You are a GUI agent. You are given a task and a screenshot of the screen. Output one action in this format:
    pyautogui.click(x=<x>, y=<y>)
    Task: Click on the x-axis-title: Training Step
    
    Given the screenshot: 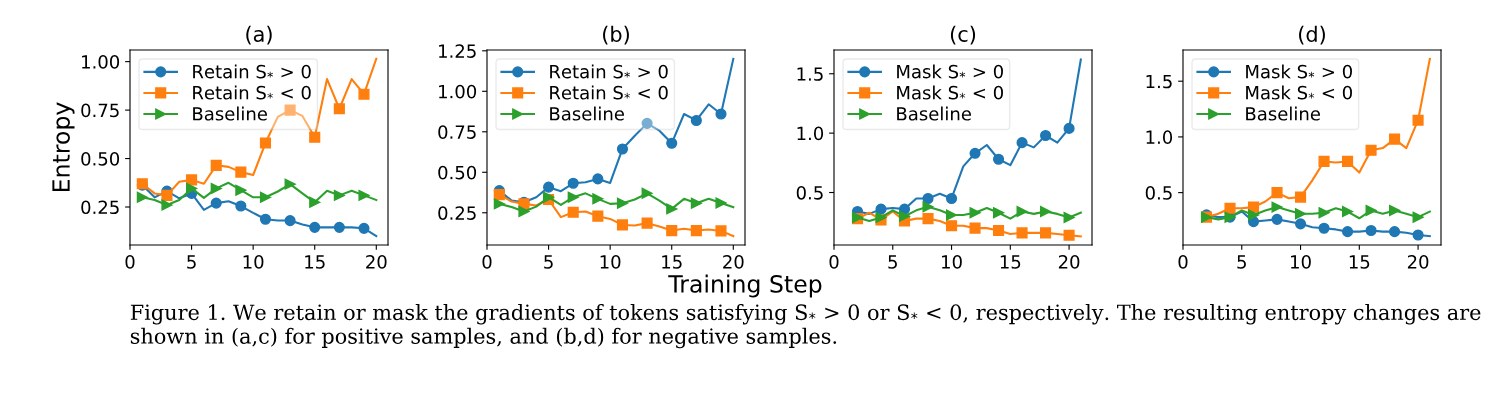 What is the action you would take?
    pyautogui.click(x=745, y=286)
    